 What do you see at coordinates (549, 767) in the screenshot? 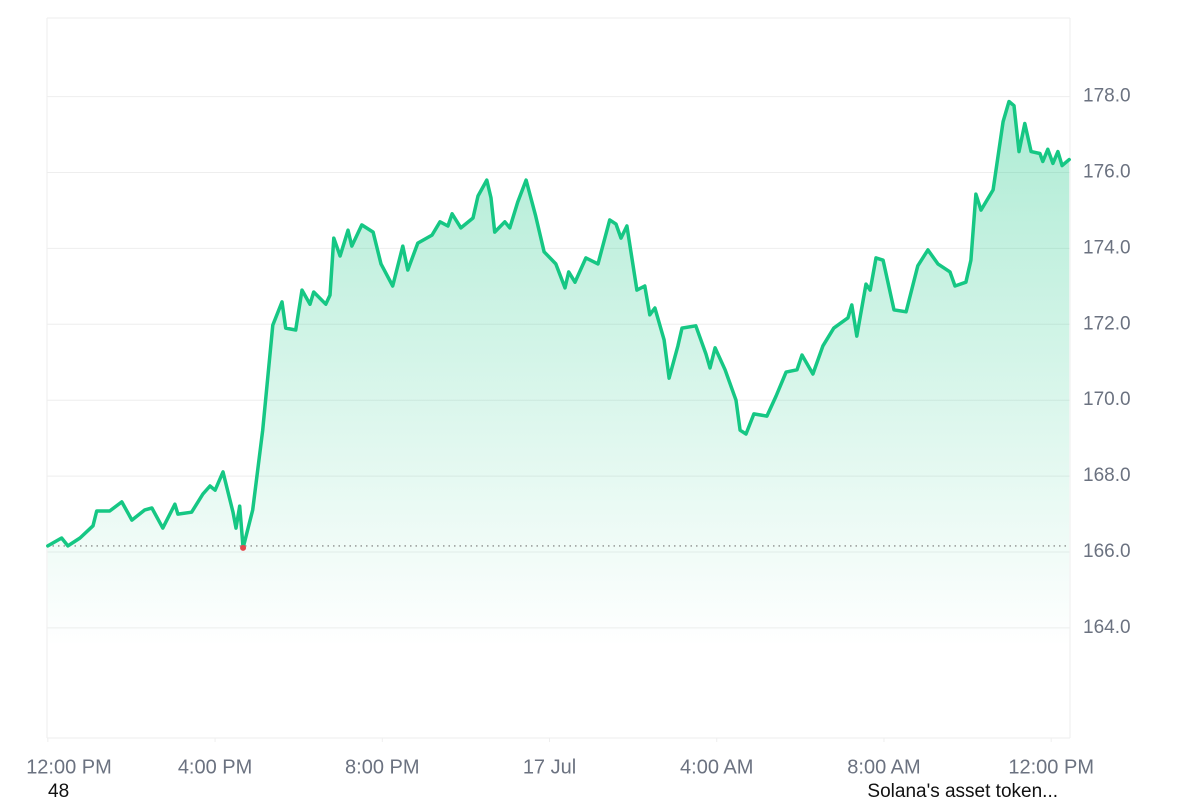
I see `x-tick-label: 17 Jul` at bounding box center [549, 767].